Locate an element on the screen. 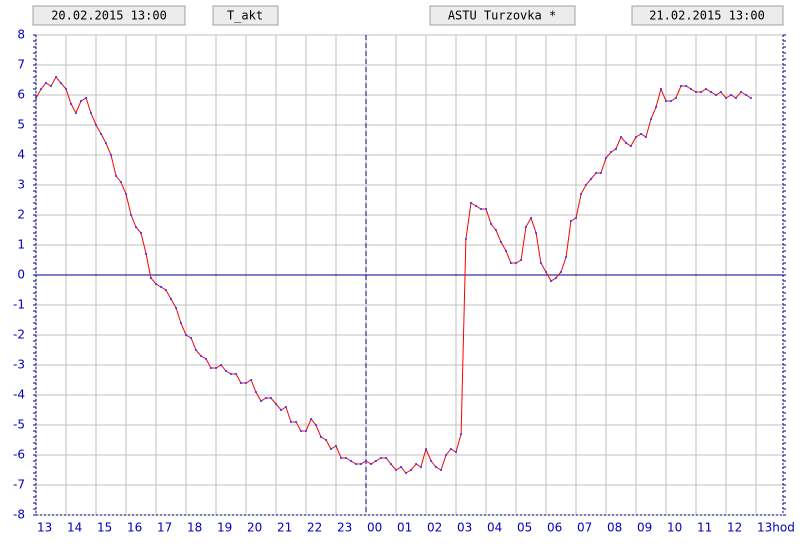 The width and height of the screenshot is (810, 548). date-from: 20.02.2015 13:00 is located at coordinates (109, 16).